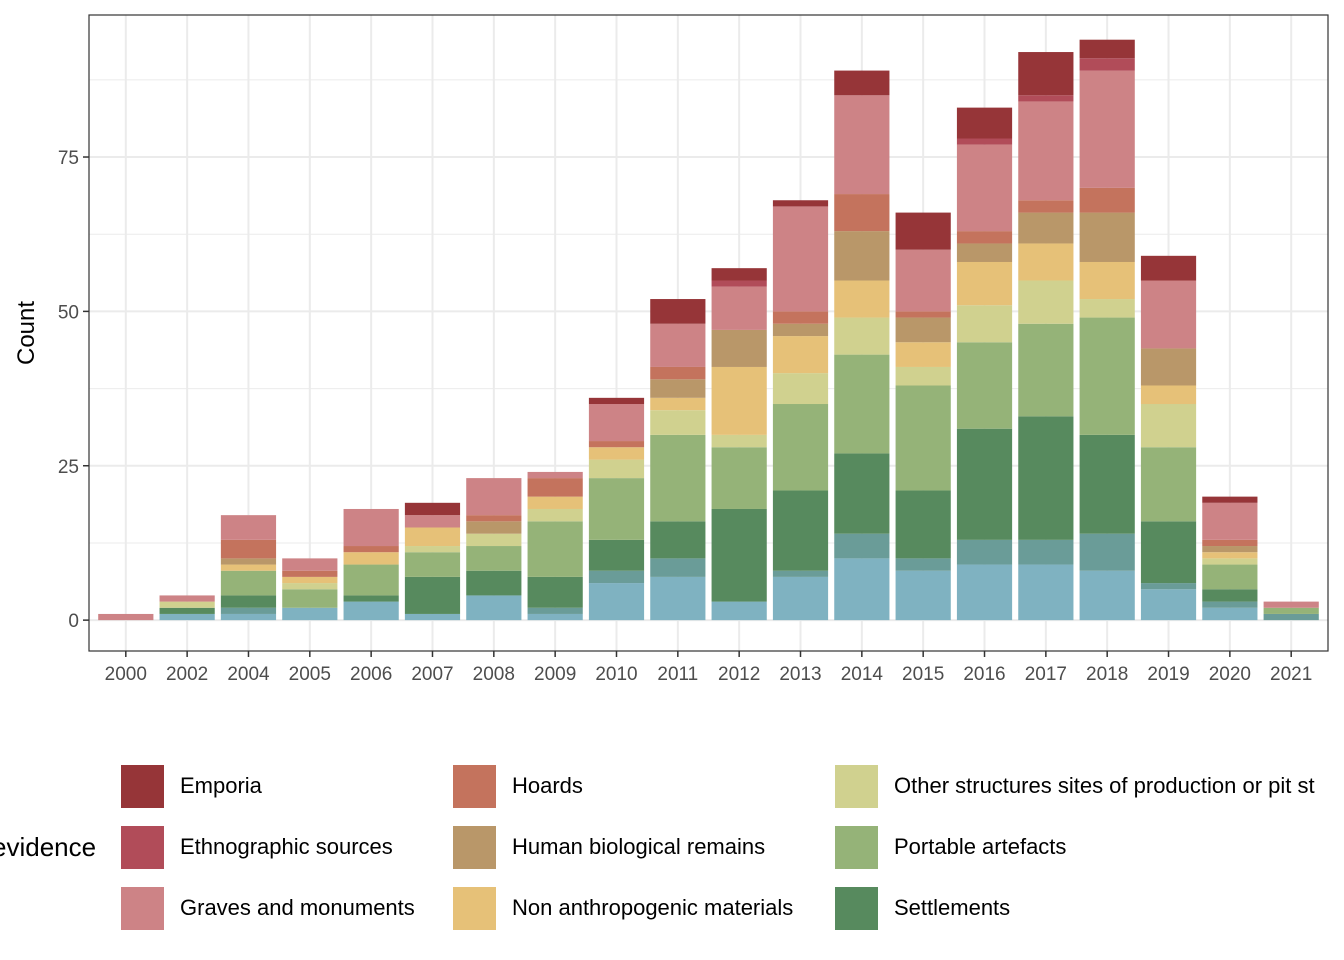 The image size is (1344, 960). Describe the element at coordinates (248, 601) in the screenshot. I see `bar-segment-2004-settlements` at that location.